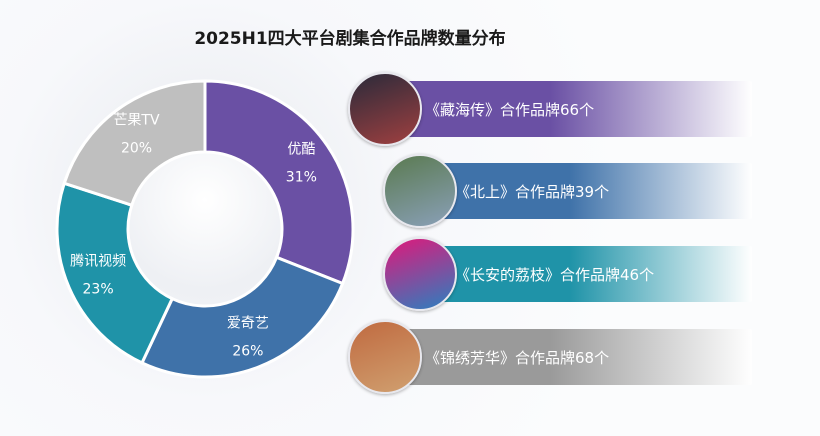 The height and width of the screenshot is (436, 820). I want to click on drama-bar: 《锦绣芳华》合作品牌68个, so click(568, 357).